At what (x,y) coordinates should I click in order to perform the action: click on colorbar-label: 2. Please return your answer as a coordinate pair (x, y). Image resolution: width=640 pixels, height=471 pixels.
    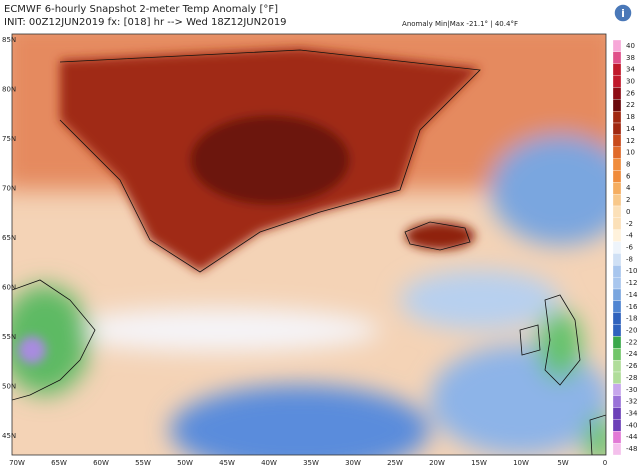
    Looking at the image, I should click on (628, 200).